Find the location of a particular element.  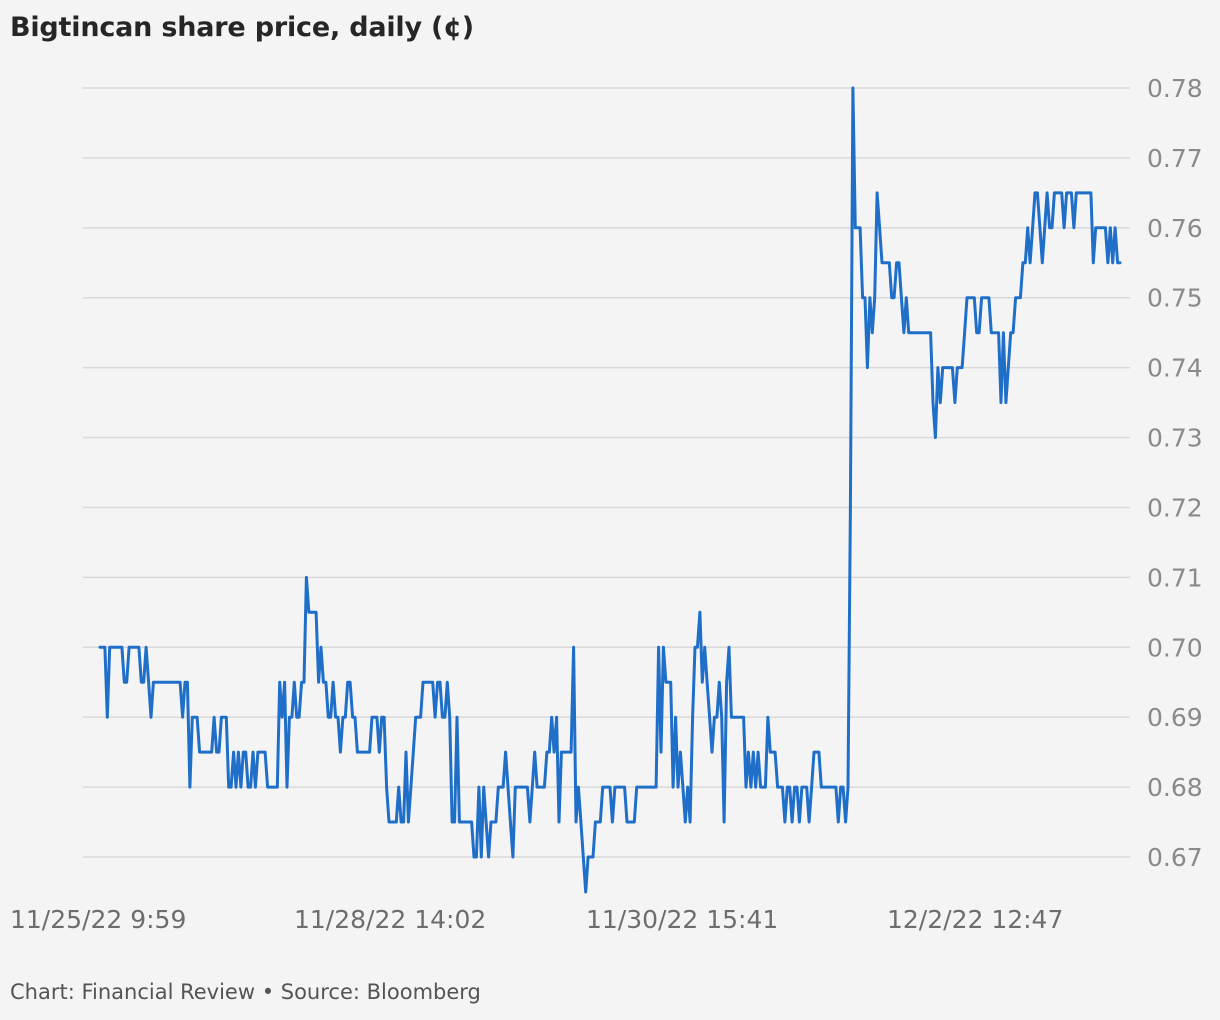

x-tick-label: 11/28/22 14:02 is located at coordinates (390, 919).